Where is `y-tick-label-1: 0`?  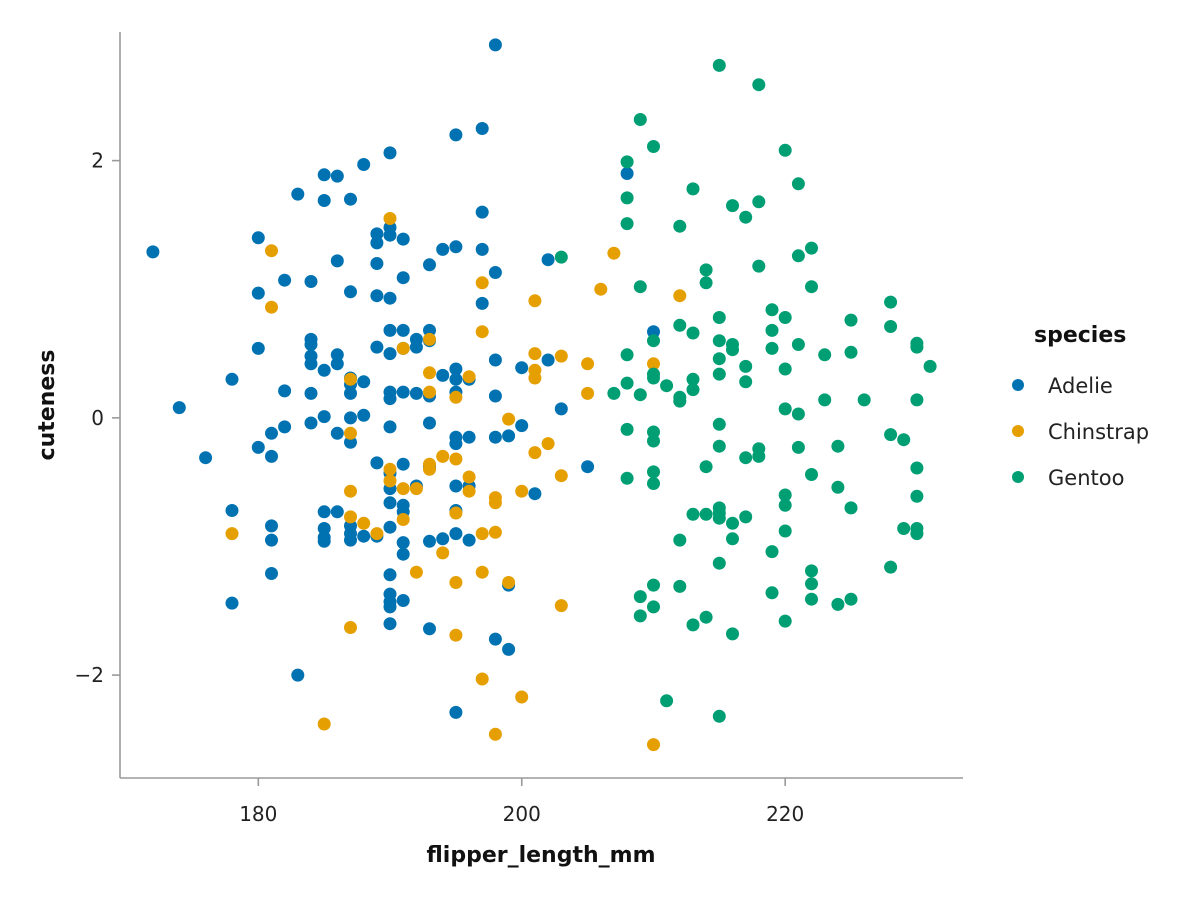 y-tick-label-1: 0 is located at coordinates (97, 418).